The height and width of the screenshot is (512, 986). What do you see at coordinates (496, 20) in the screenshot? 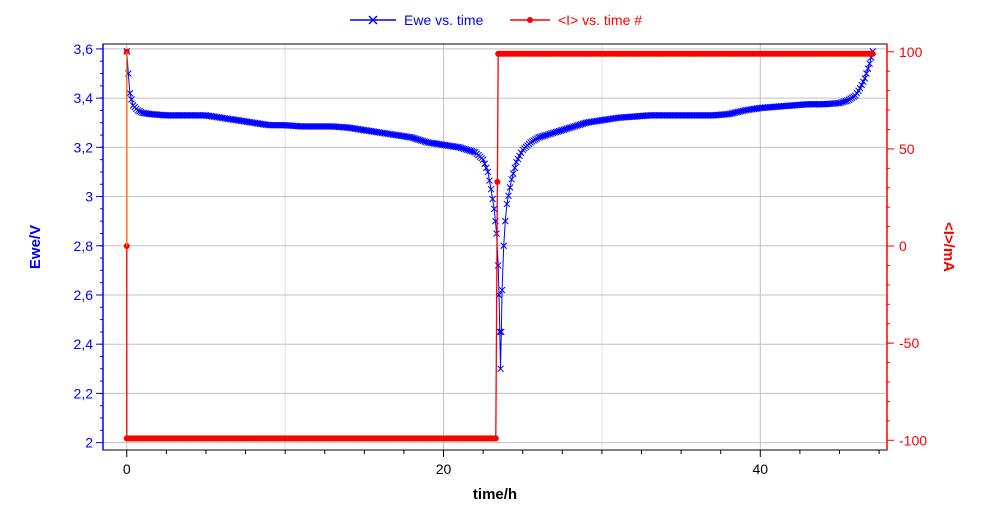
I see `legend: Ewe vs. time <I> vs. time #` at bounding box center [496, 20].